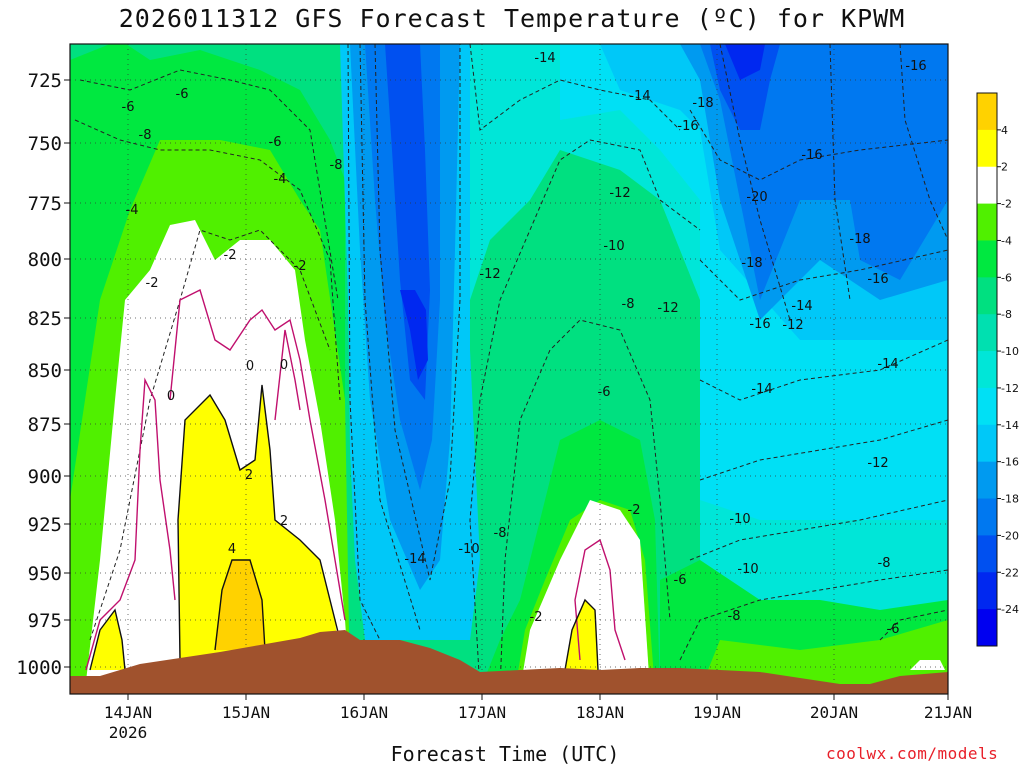 Image resolution: width=1024 pixels, height=768 pixels. What do you see at coordinates (1006, 314) in the screenshot?
I see `colorbar-label: -8` at bounding box center [1006, 314].